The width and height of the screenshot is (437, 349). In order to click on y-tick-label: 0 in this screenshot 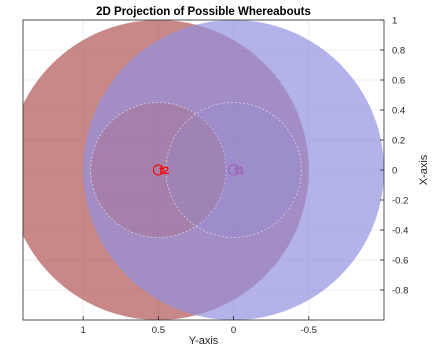, I will do `click(394, 171)`.